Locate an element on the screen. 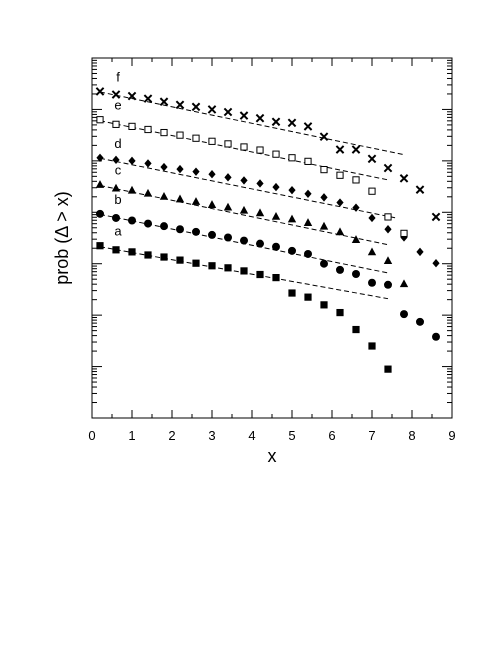  y-axis-label: prob (Δ > x) is located at coordinates (62, 238).